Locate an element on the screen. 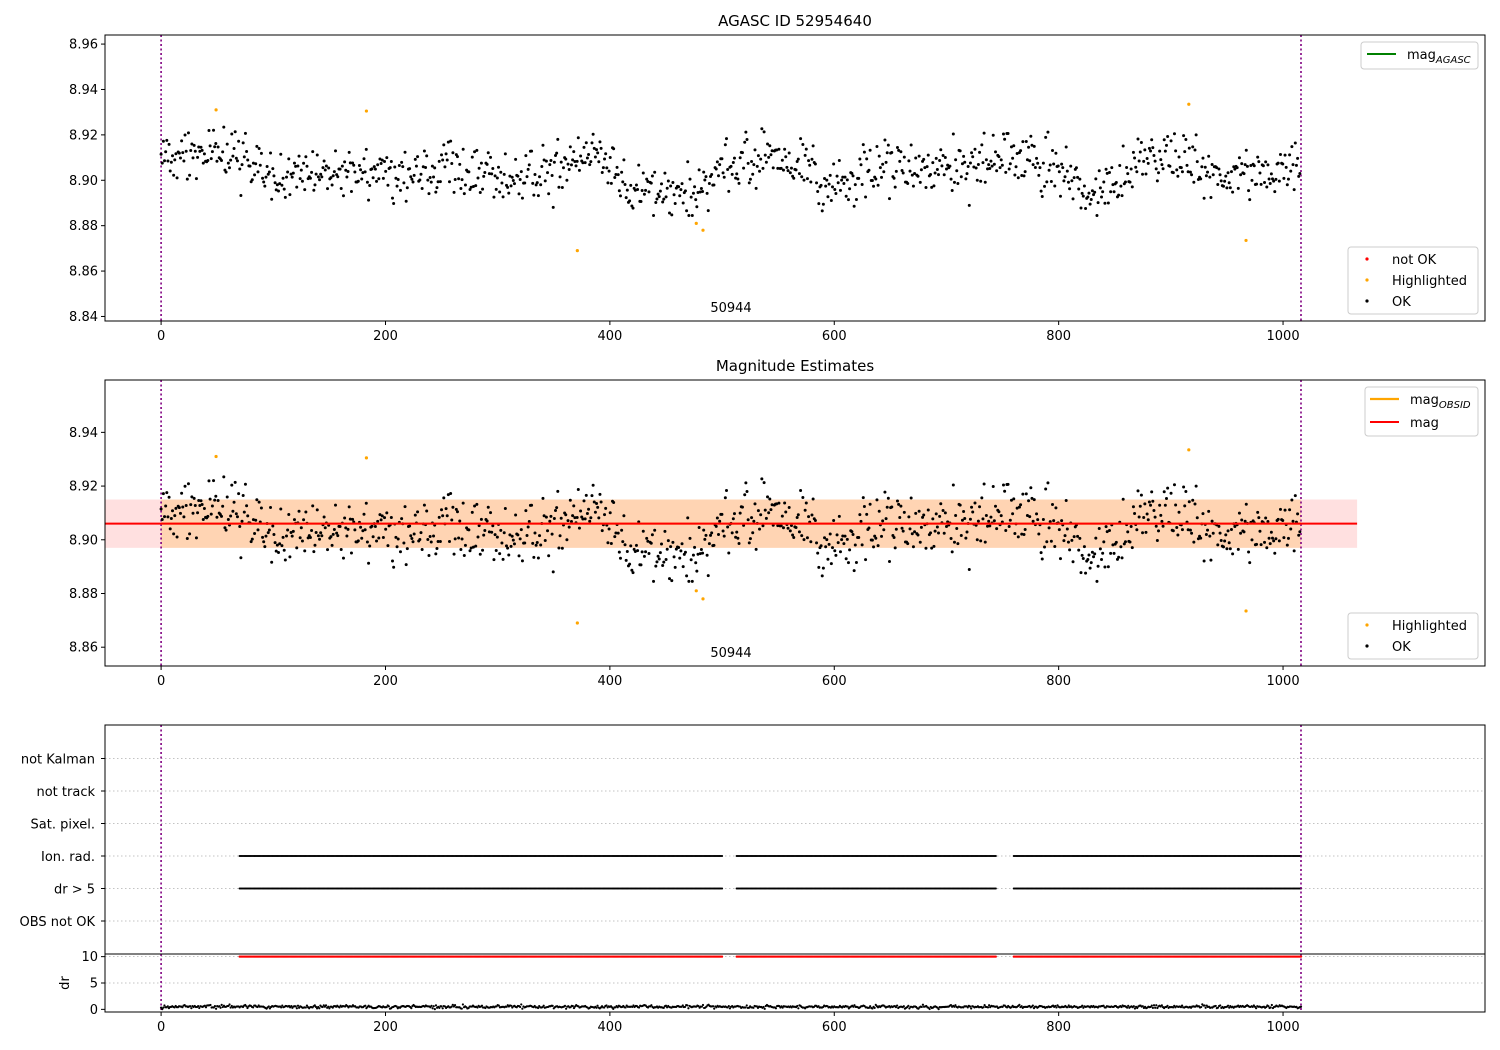  highlighted-point is located at coordinates (216, 456).